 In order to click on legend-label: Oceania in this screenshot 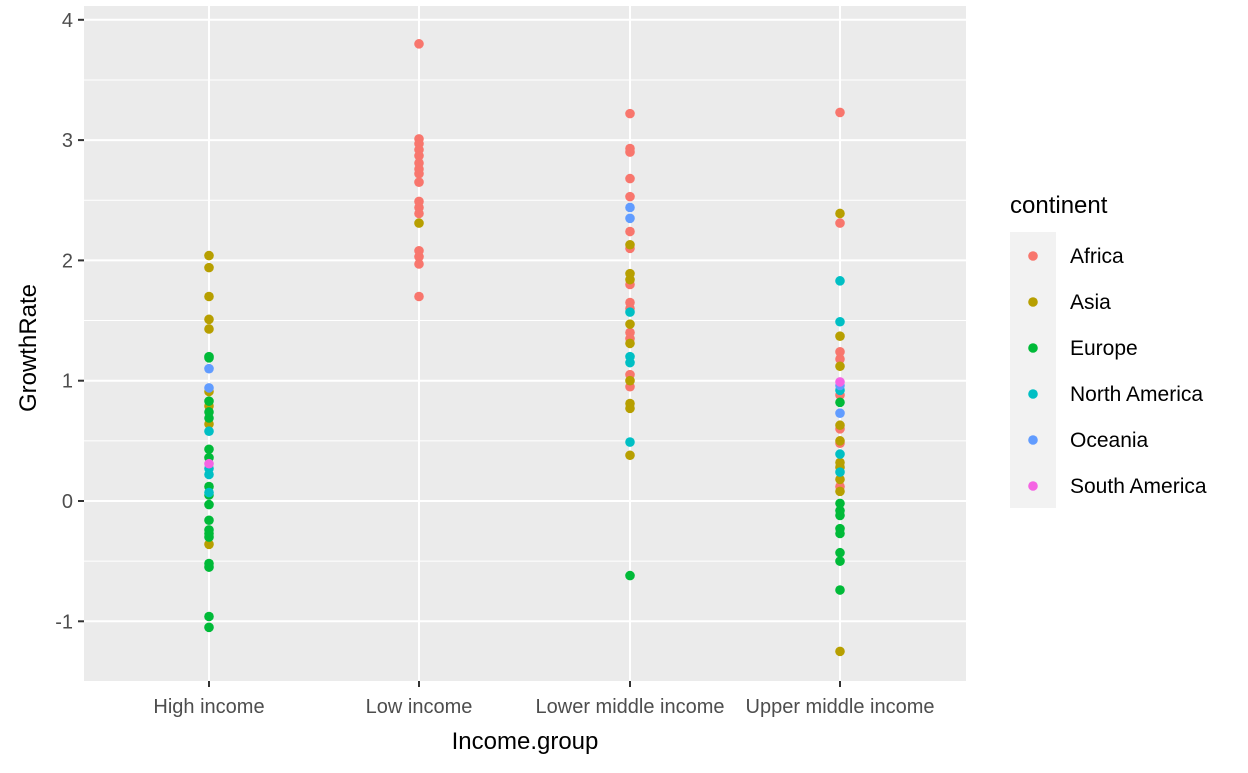, I will do `click(1109, 440)`.